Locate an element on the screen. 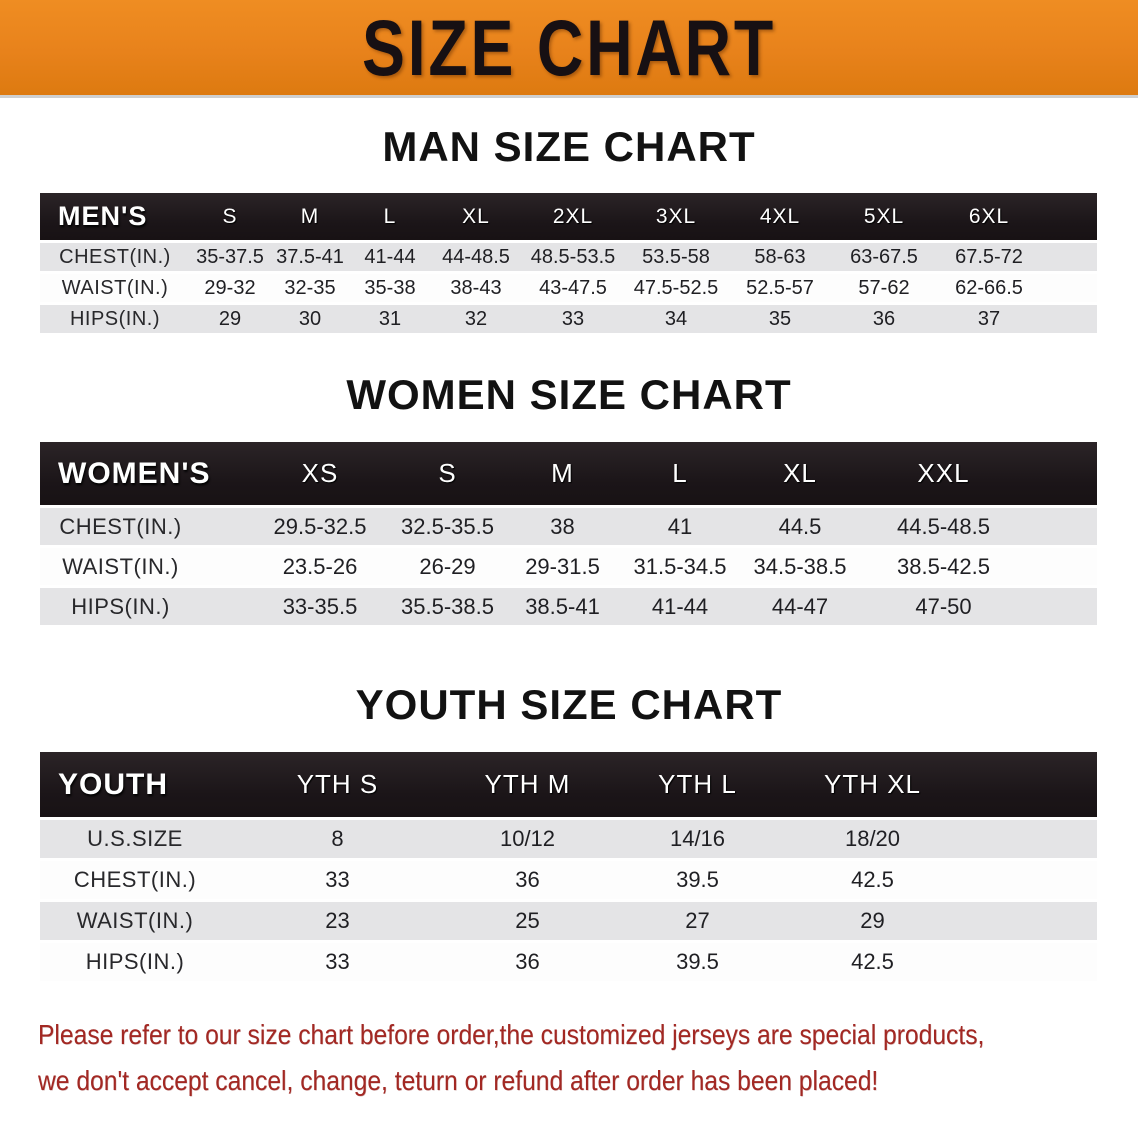  value-cell: 38-43 is located at coordinates (476, 287).